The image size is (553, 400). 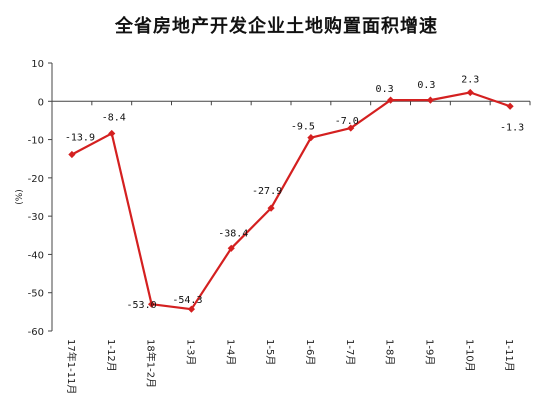 What do you see at coordinates (230, 352) in the screenshot?
I see `x-tick-label: 1-4月` at bounding box center [230, 352].